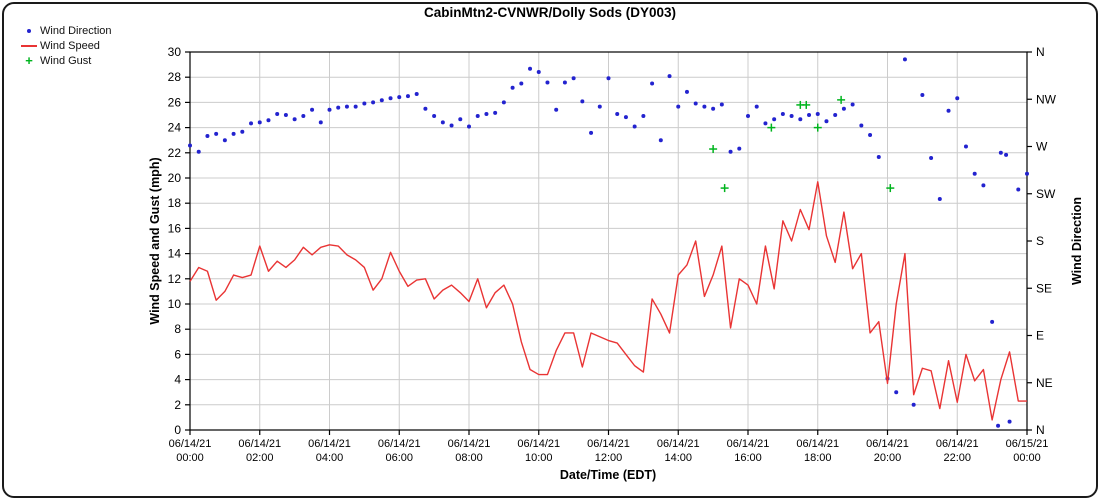 The width and height of the screenshot is (1100, 500). What do you see at coordinates (175, 178) in the screenshot?
I see `svg-text: 20` at bounding box center [175, 178].